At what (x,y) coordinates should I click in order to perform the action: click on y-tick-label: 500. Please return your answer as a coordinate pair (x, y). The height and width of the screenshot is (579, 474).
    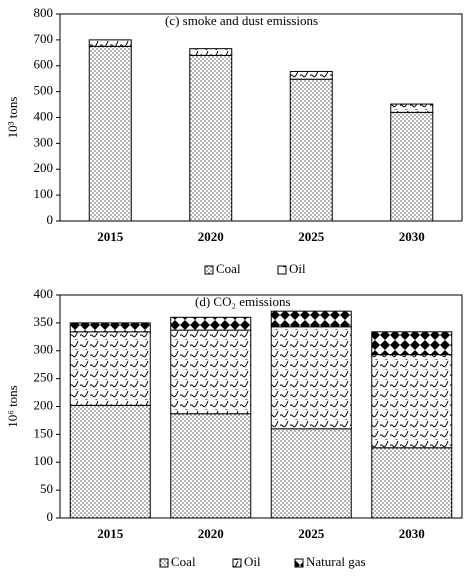
    Looking at the image, I should click on (44, 90).